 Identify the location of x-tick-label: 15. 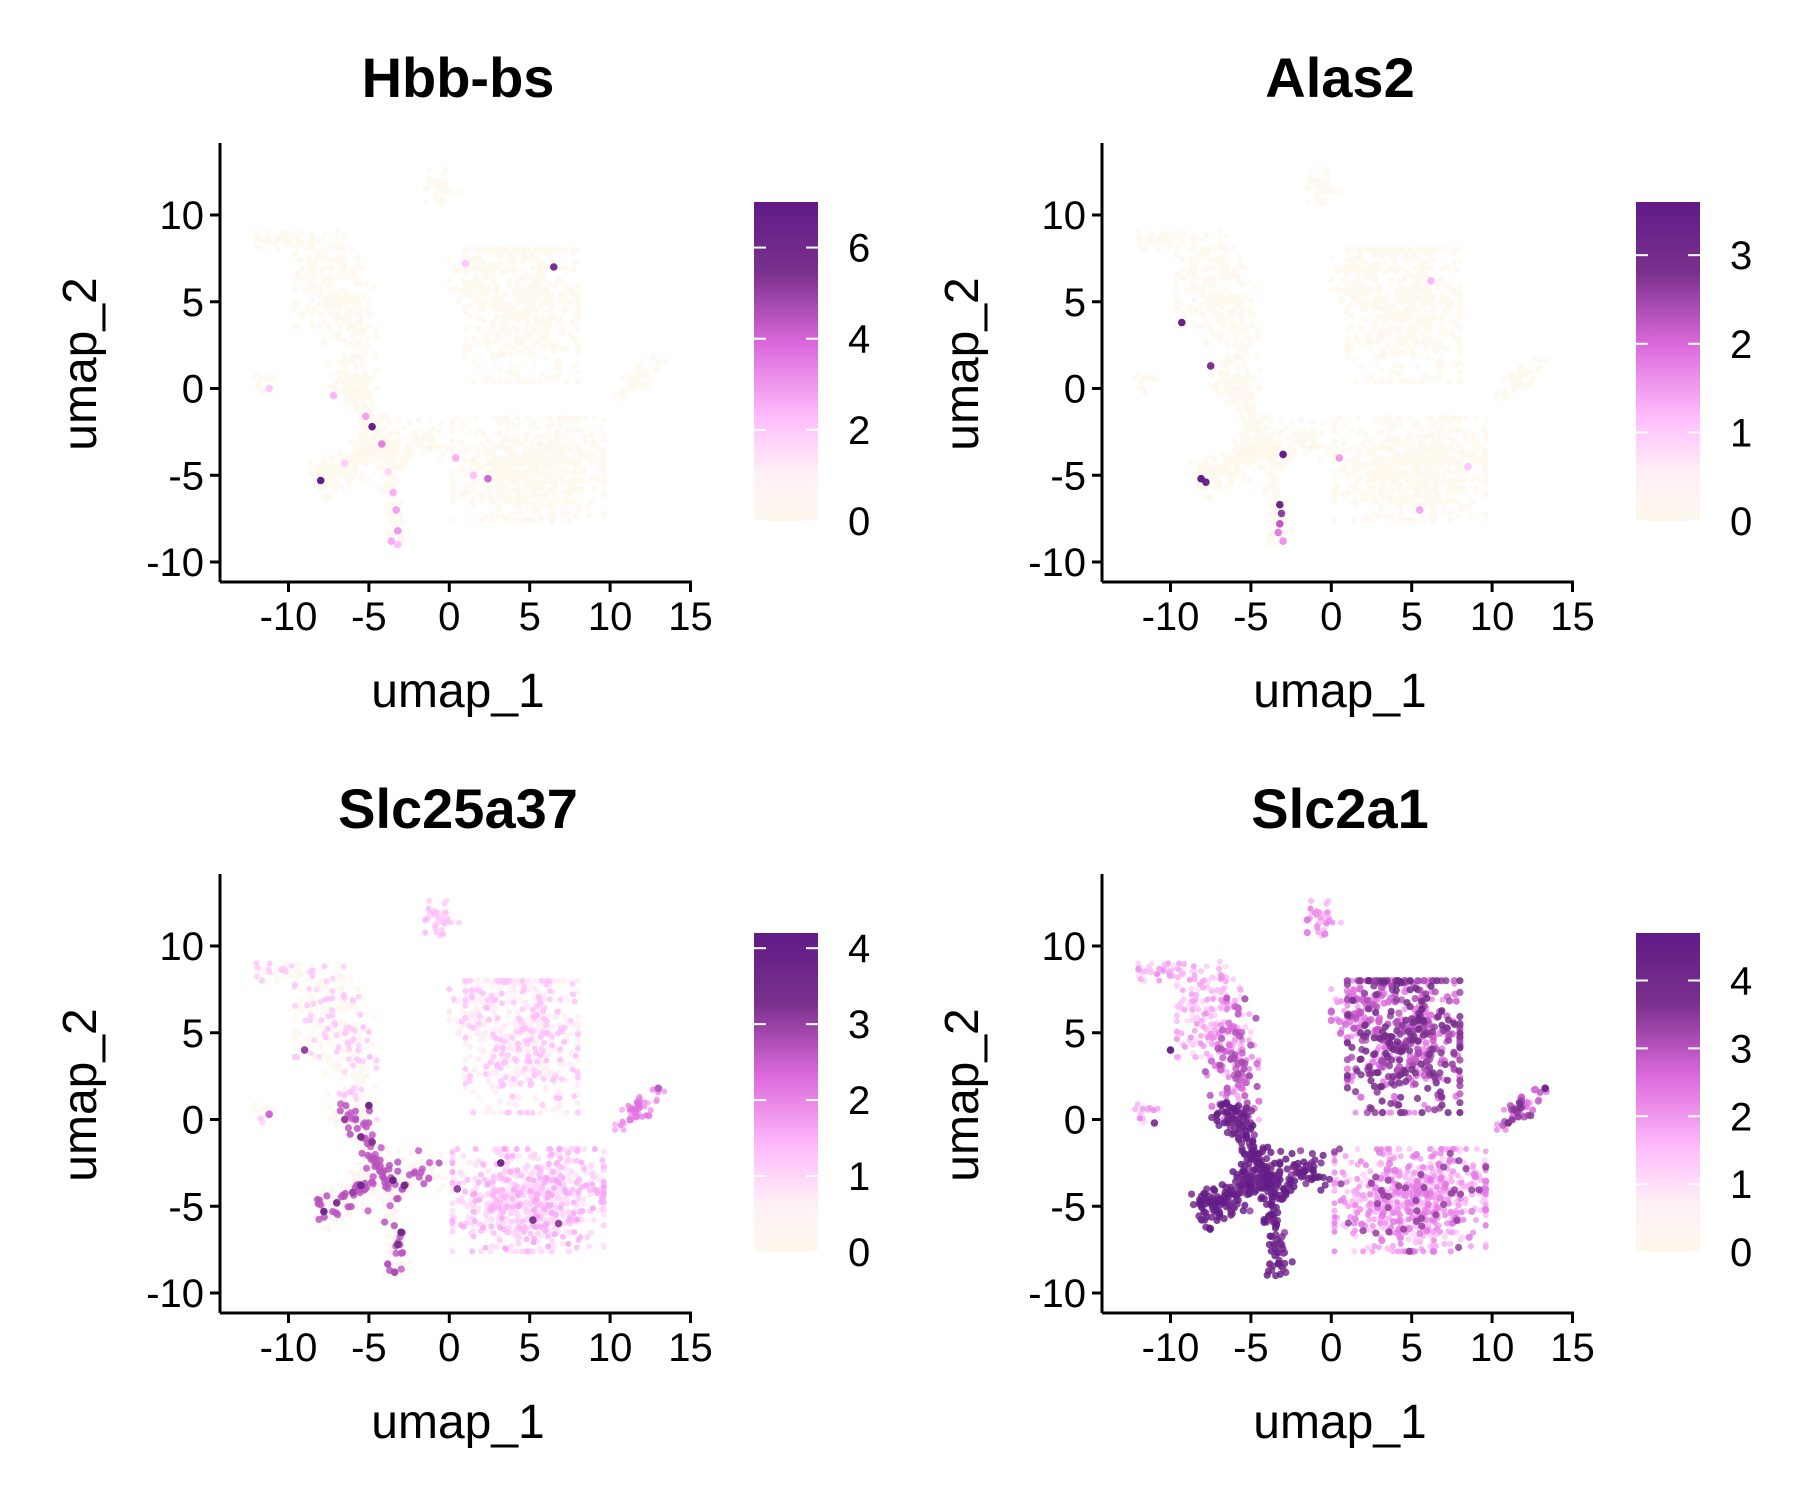
(1572, 617).